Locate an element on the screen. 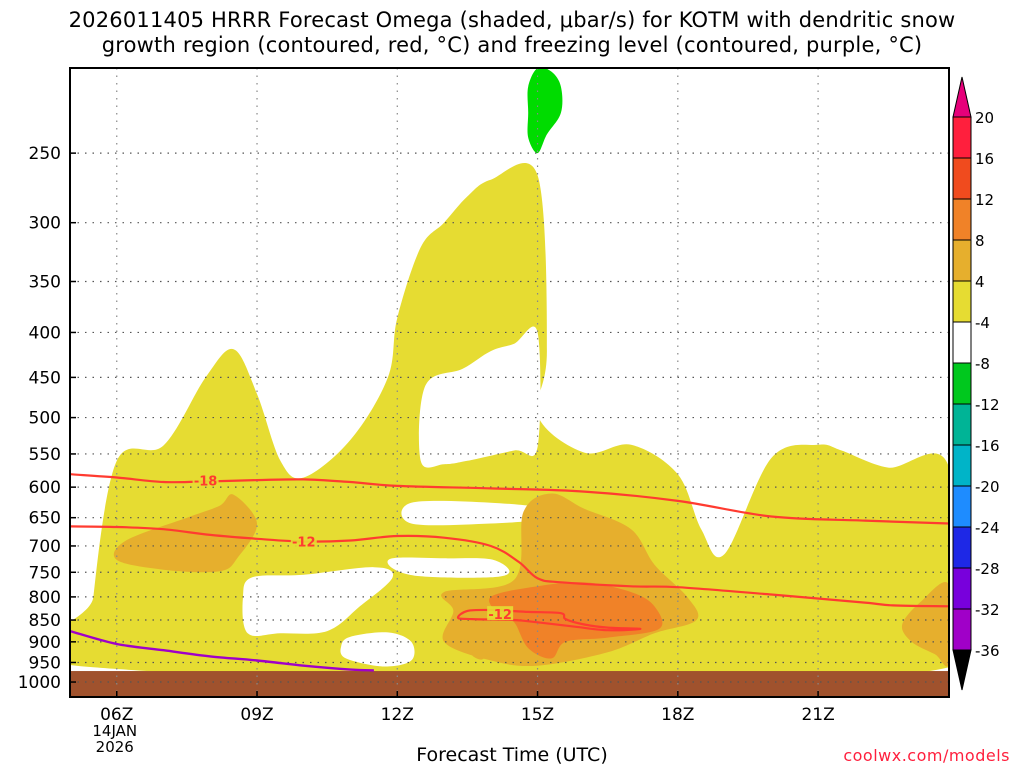 This screenshot has height=768, width=1024. colorbar-label-7: -12 is located at coordinates (987, 405).